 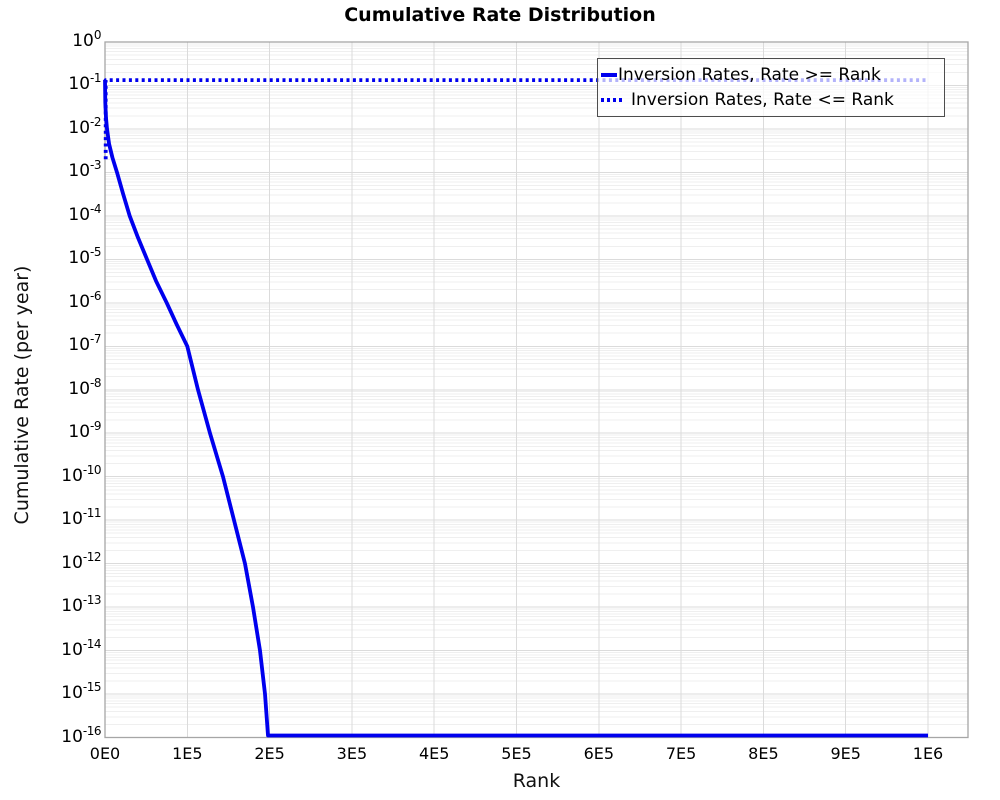 I want to click on x-tick-label: 1E5, so click(x=187, y=753).